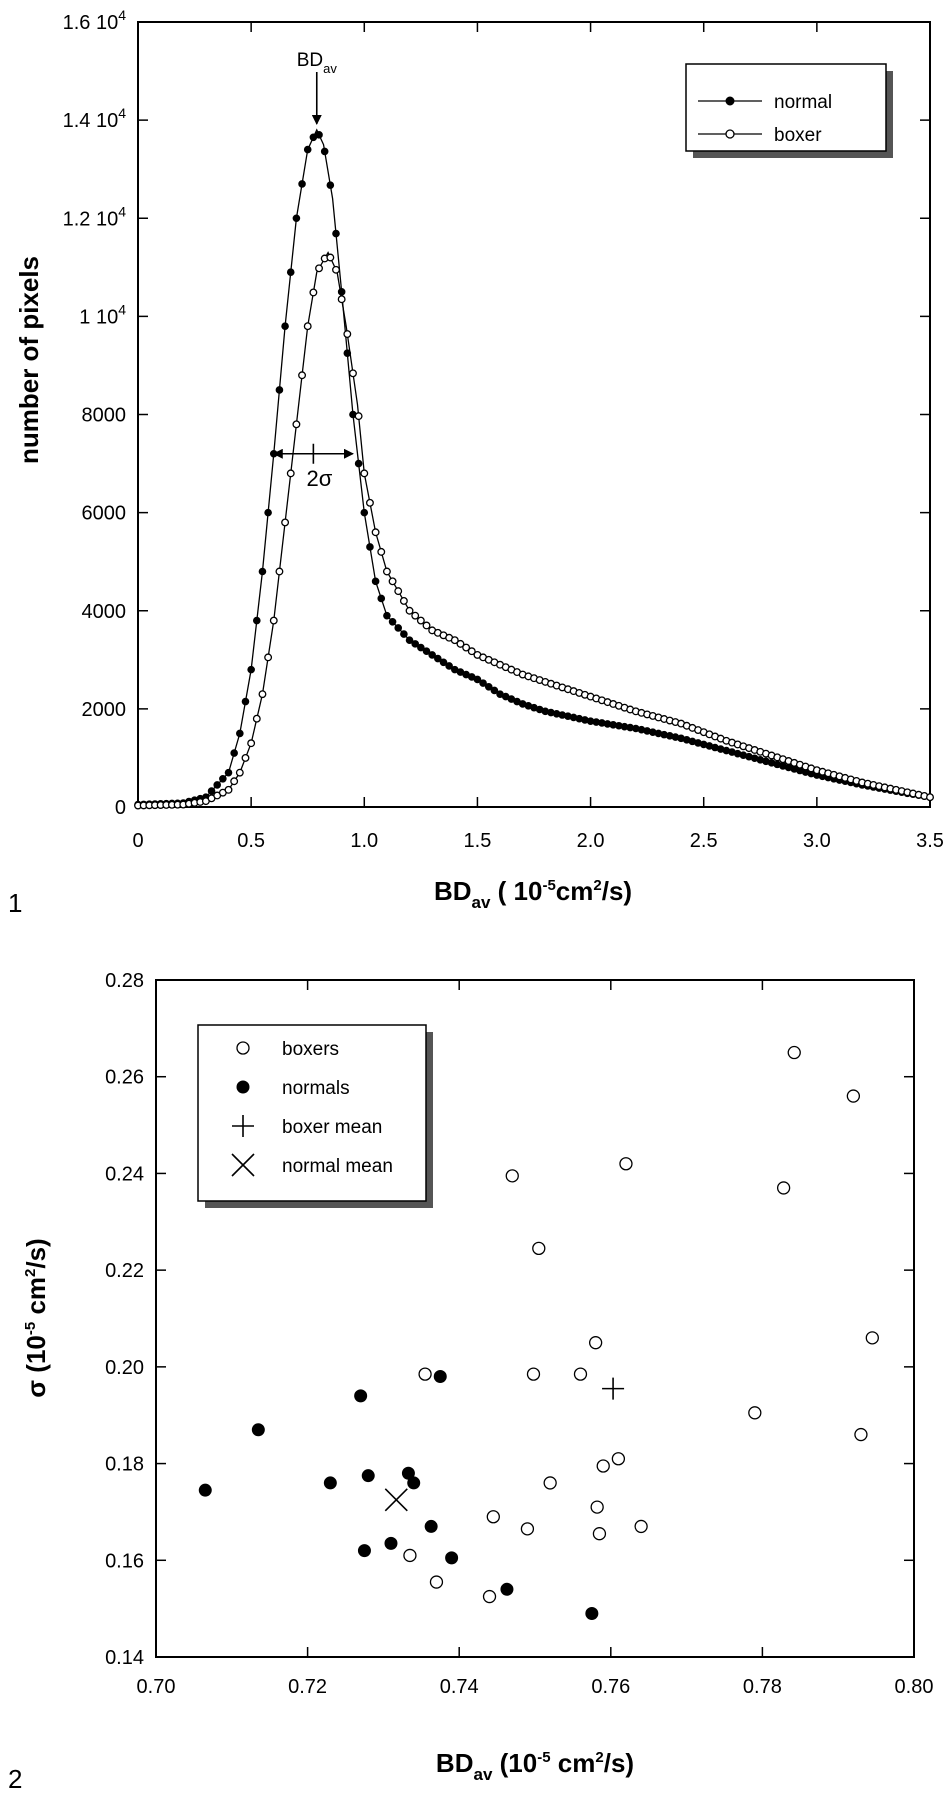 Image resolution: width=951 pixels, height=1800 pixels. Describe the element at coordinates (243, 1087) in the screenshot. I see `legend-marker-normals` at that location.